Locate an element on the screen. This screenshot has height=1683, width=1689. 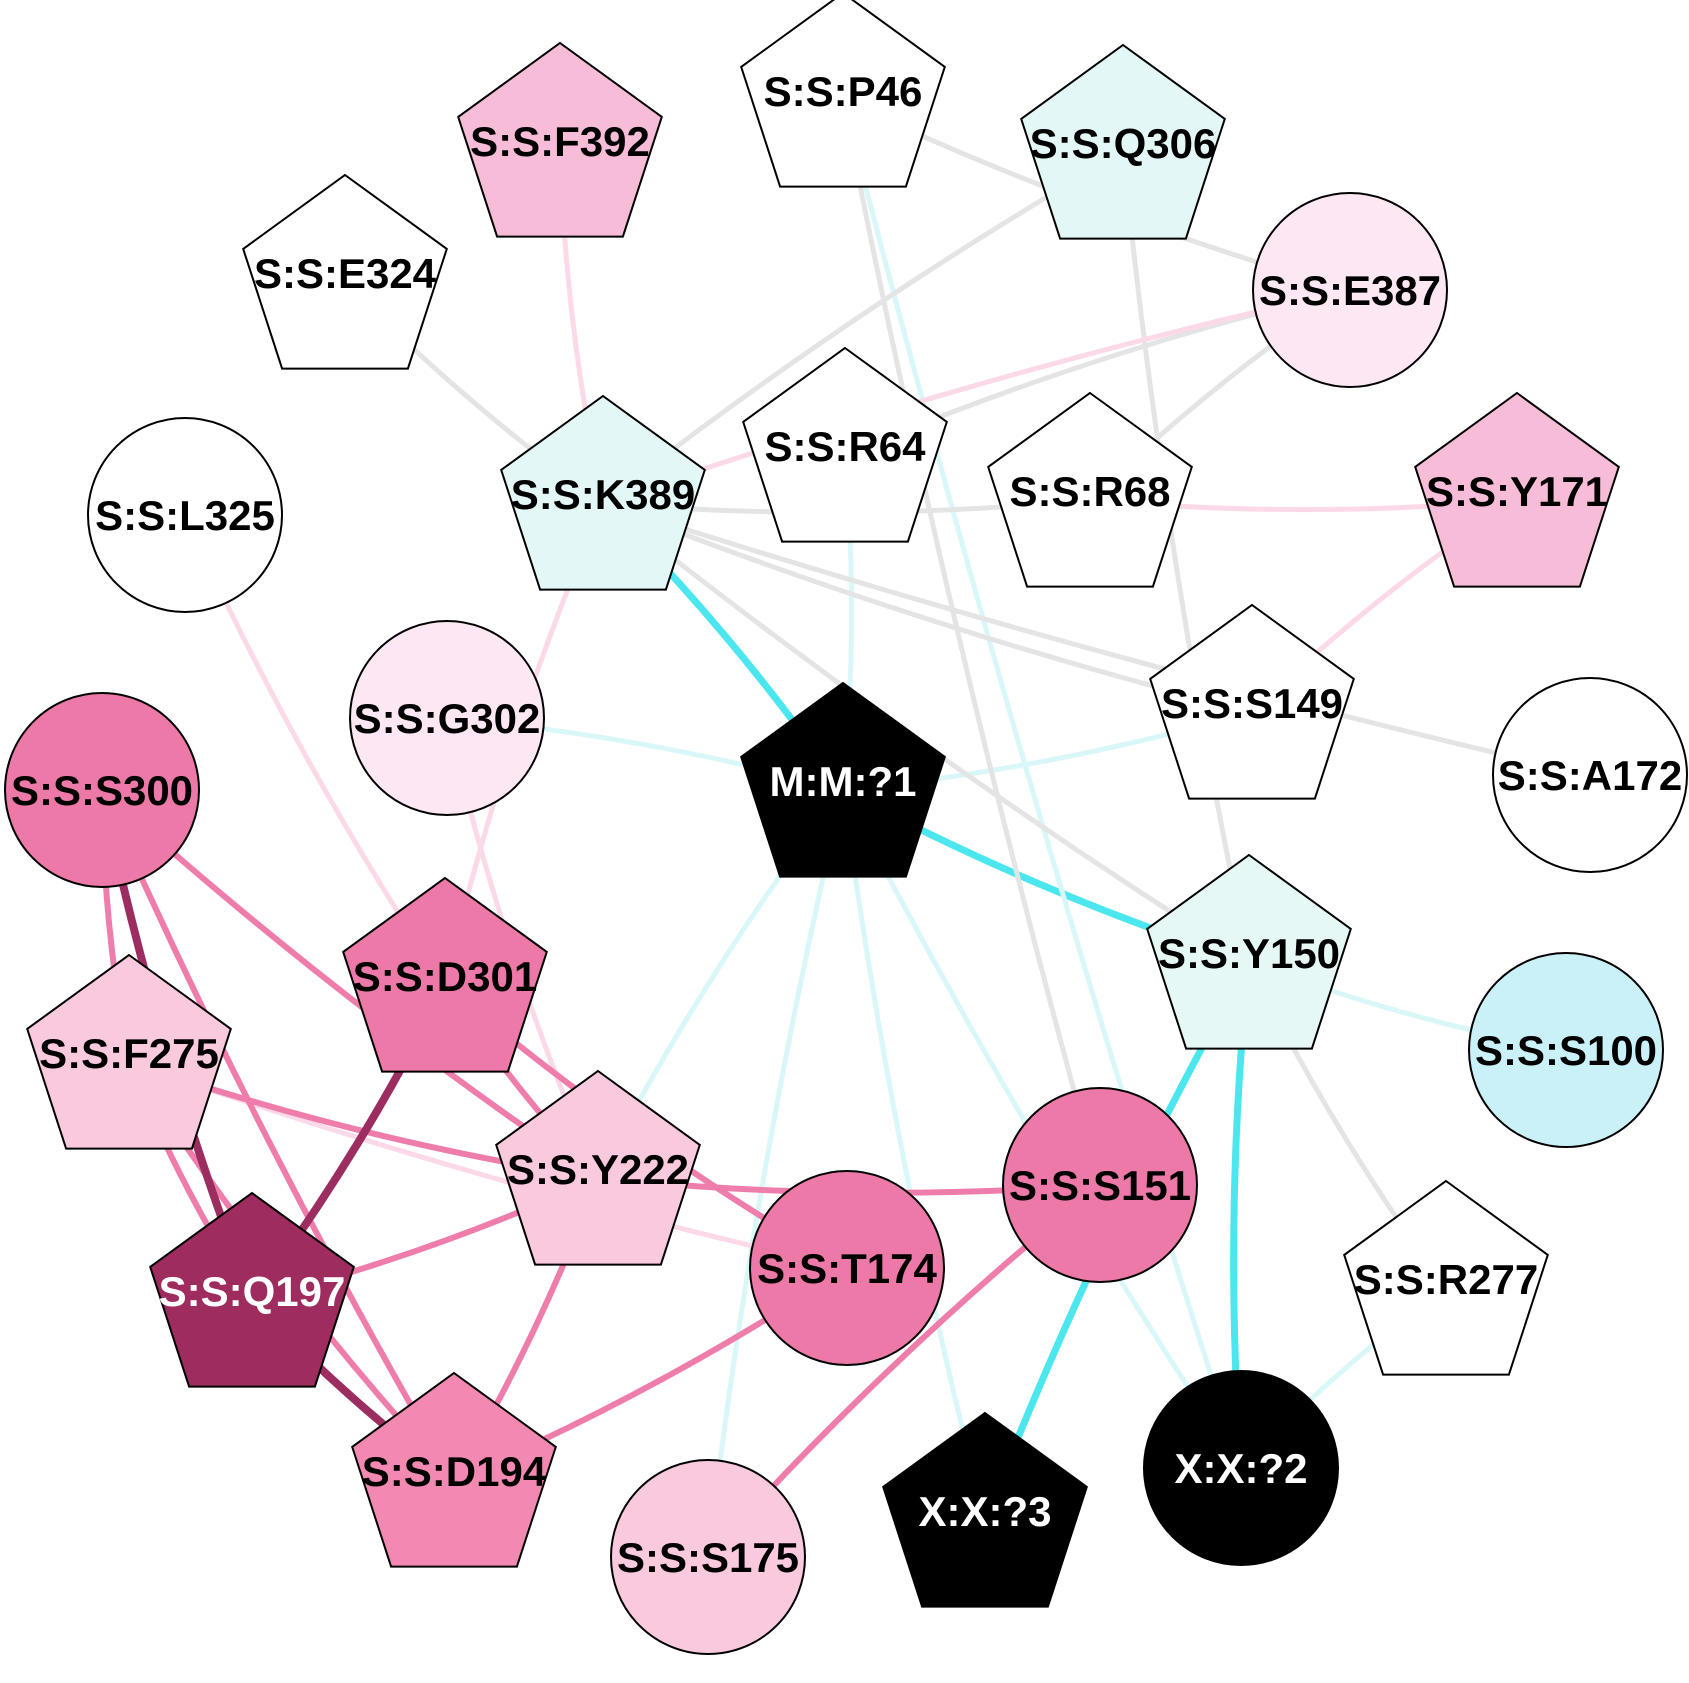
node-S:S:E324: S:S:E324 is located at coordinates (345, 271).